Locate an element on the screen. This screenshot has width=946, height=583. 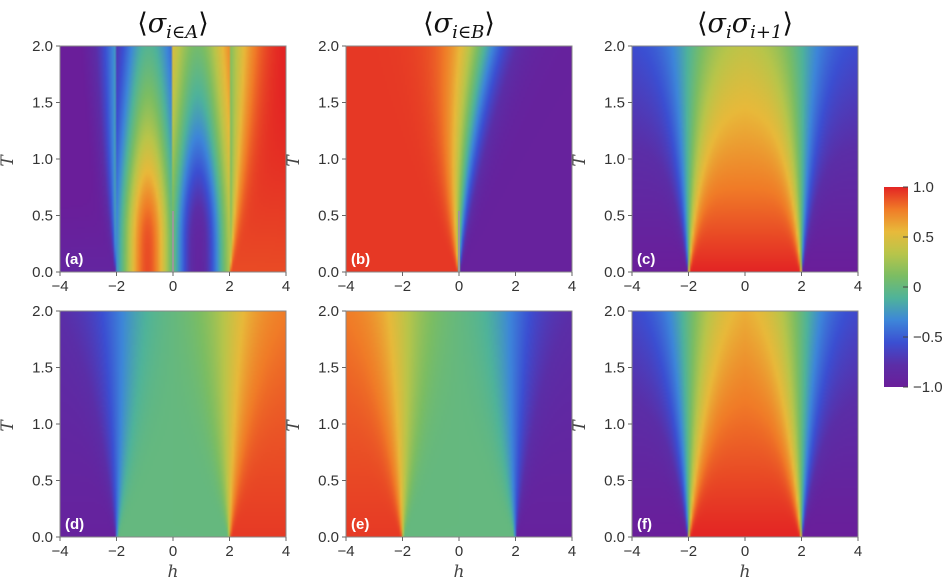
panel-label: (a) is located at coordinates (74, 259).